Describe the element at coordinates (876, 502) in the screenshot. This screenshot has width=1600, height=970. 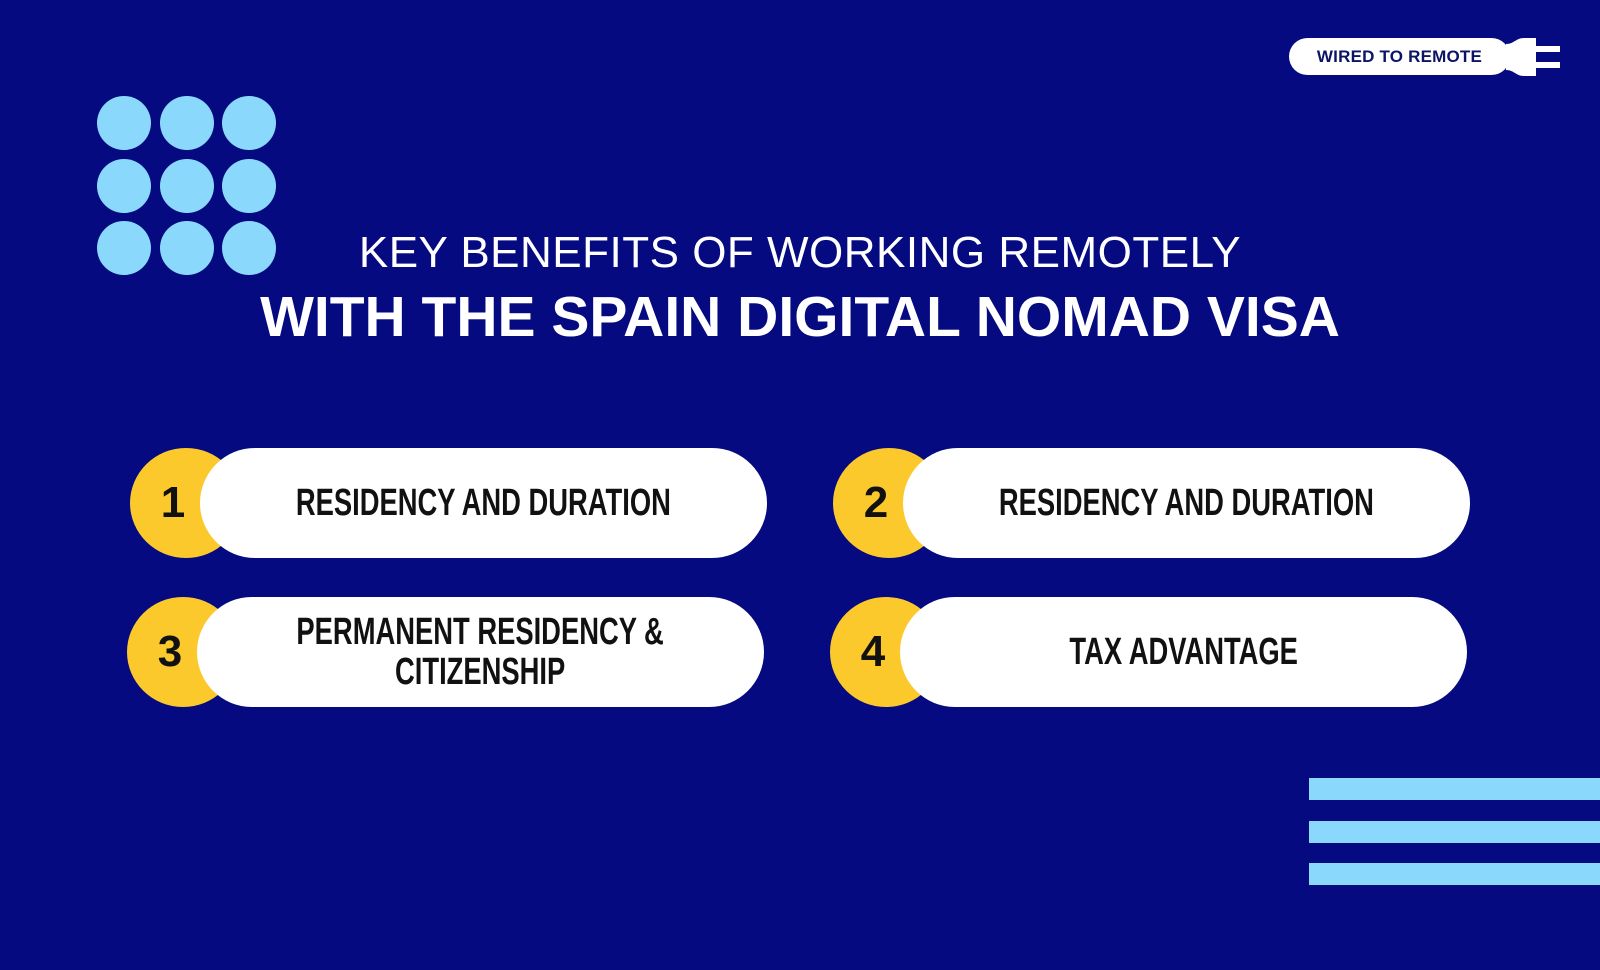
I see `number-label: 2` at that location.